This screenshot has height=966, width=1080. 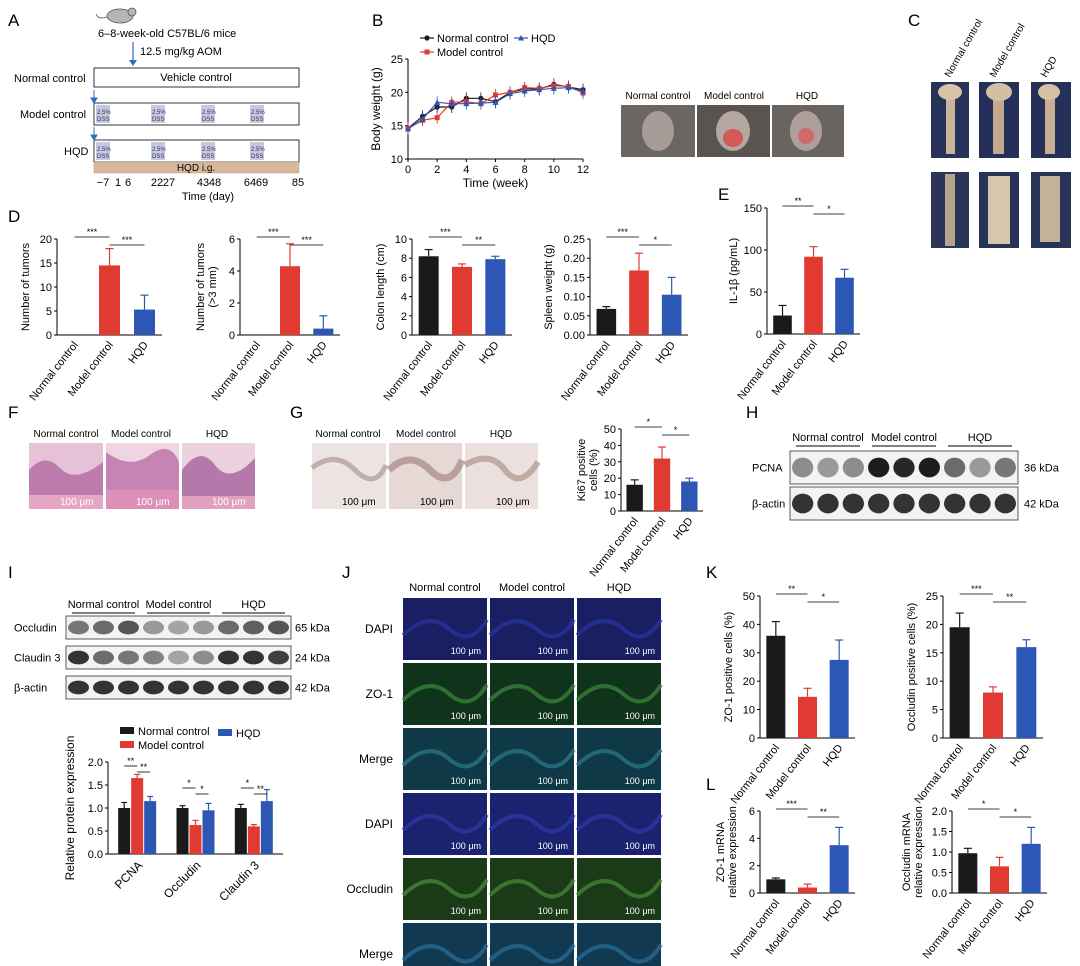 I want to click on row-hqd-label: HQD, so click(x=76, y=152).